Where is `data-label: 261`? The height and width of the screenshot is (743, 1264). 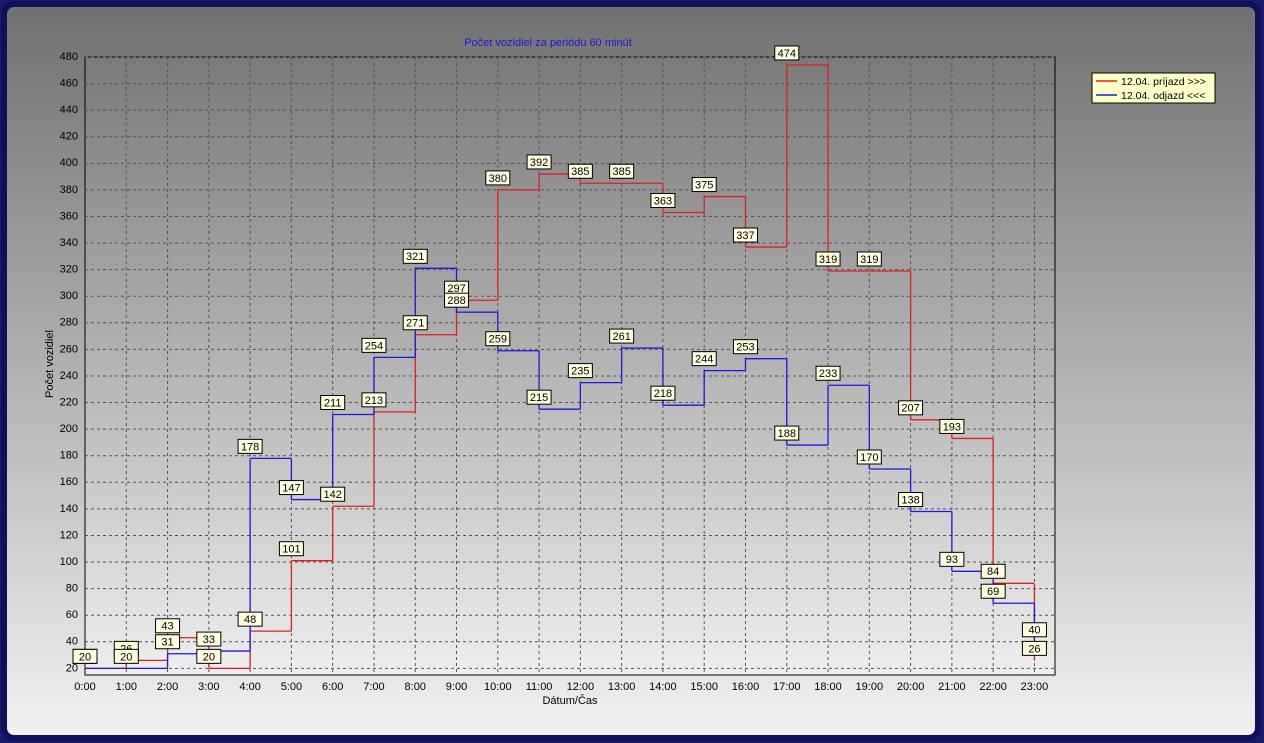 data-label: 261 is located at coordinates (621, 337).